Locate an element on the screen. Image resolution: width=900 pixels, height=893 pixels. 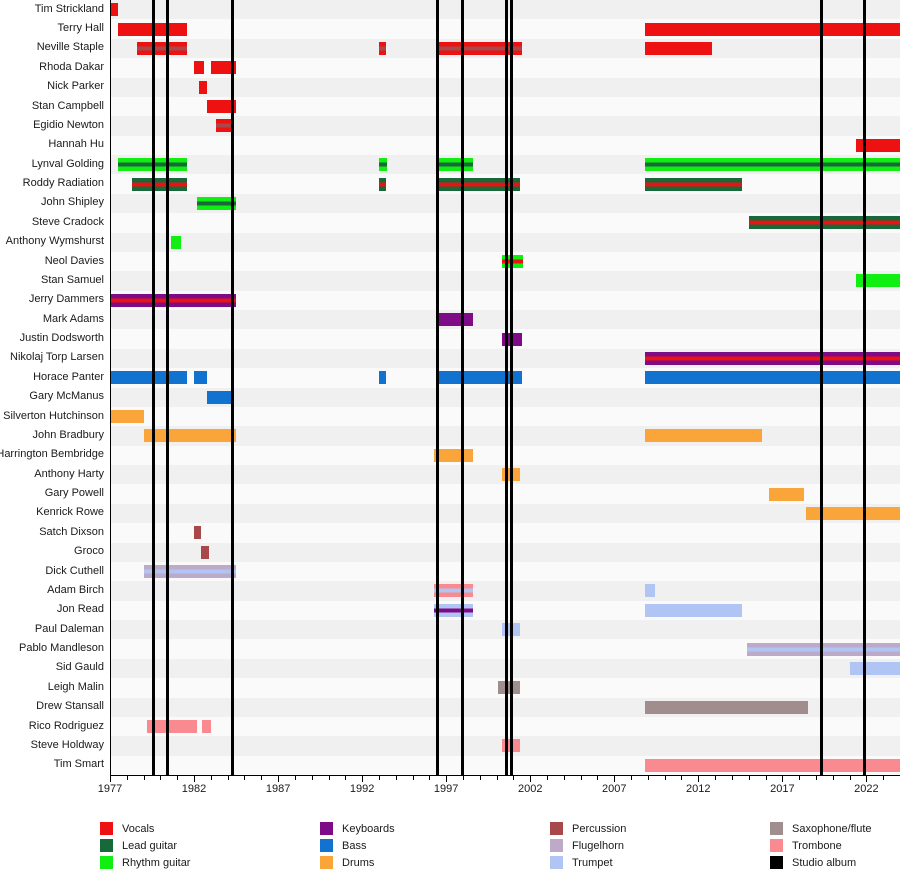
member-label: Stan Campbell is located at coordinates (67, 105).